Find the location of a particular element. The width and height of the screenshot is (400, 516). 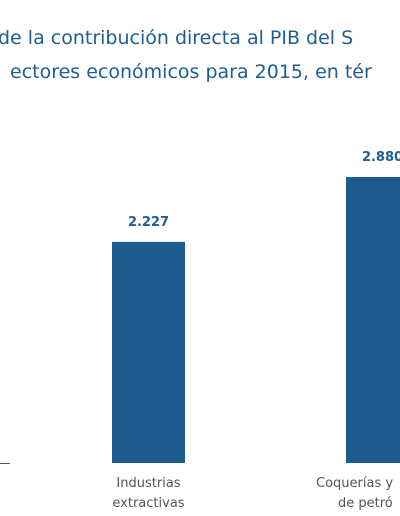

x-tick-label: Coquerías y is located at coordinates (354, 483).